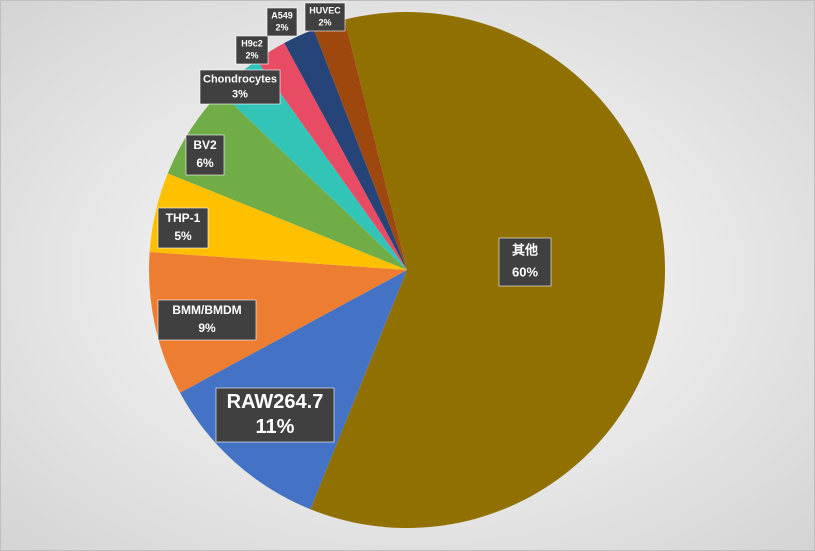 The image size is (815, 551). What do you see at coordinates (183, 218) in the screenshot?
I see `category-label: THP-1` at bounding box center [183, 218].